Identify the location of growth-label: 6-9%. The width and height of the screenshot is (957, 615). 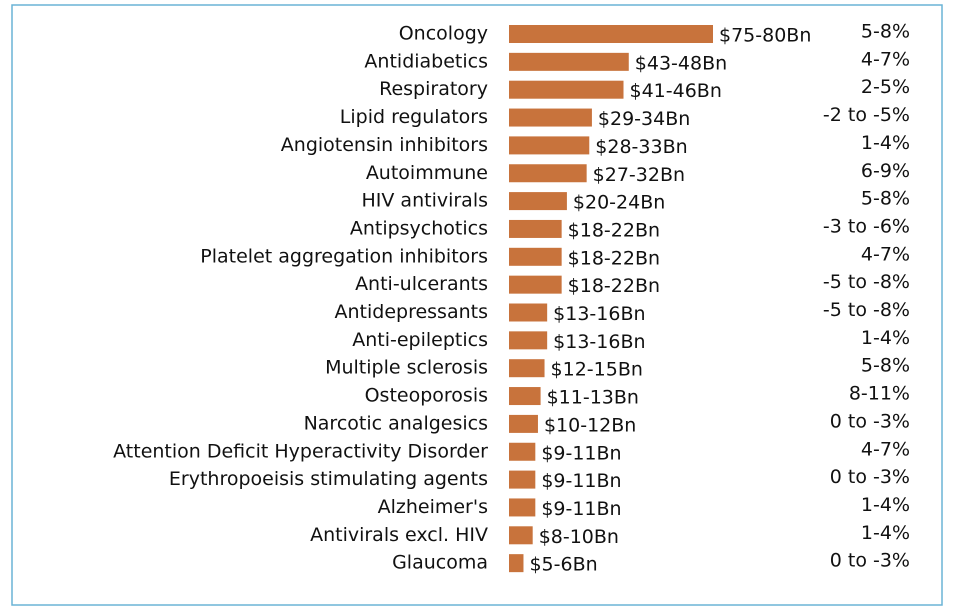
(885, 171).